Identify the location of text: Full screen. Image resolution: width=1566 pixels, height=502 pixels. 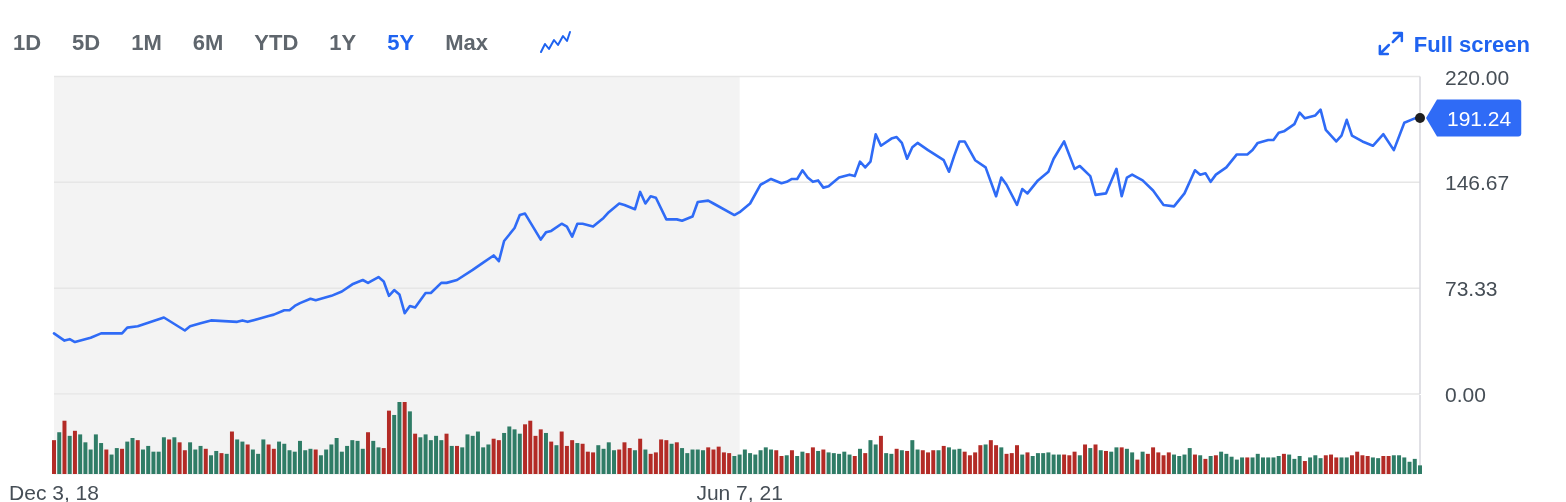
(1471, 44).